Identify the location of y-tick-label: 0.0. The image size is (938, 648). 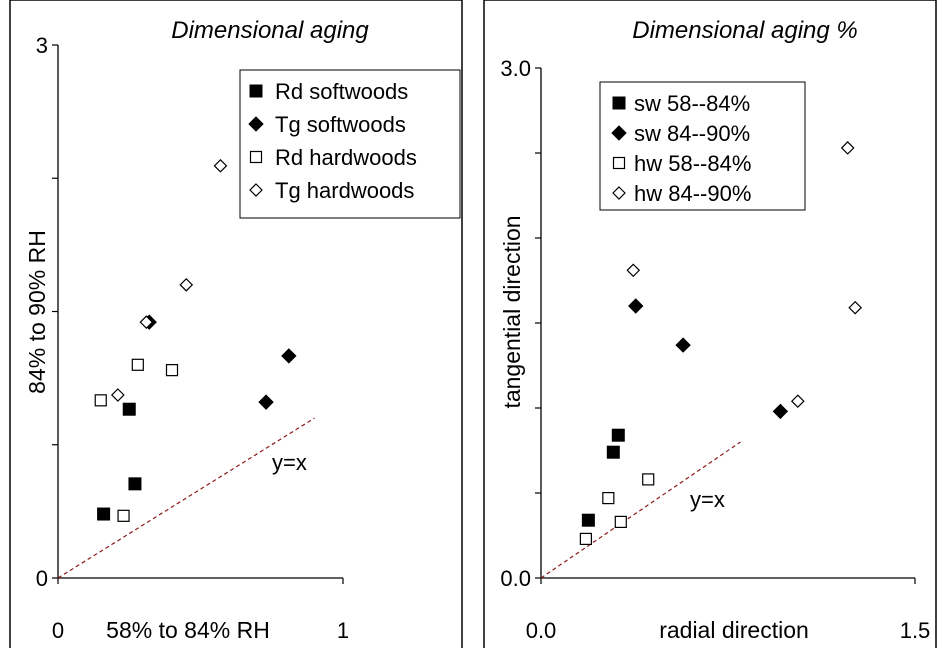
(515, 578).